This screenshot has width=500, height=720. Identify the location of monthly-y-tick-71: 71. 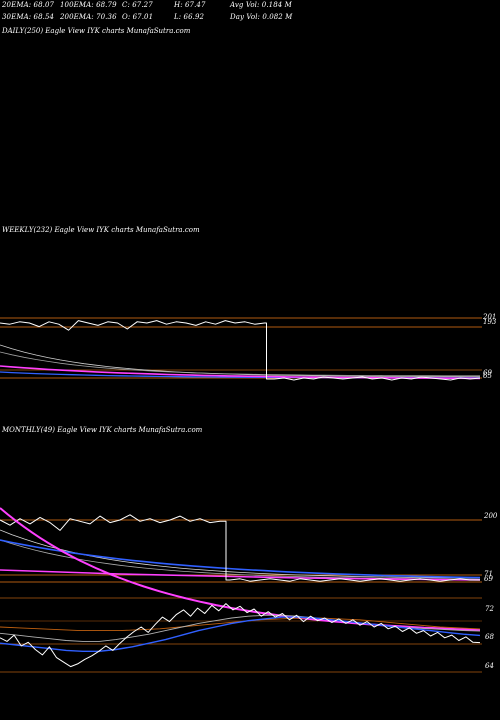
(488, 574).